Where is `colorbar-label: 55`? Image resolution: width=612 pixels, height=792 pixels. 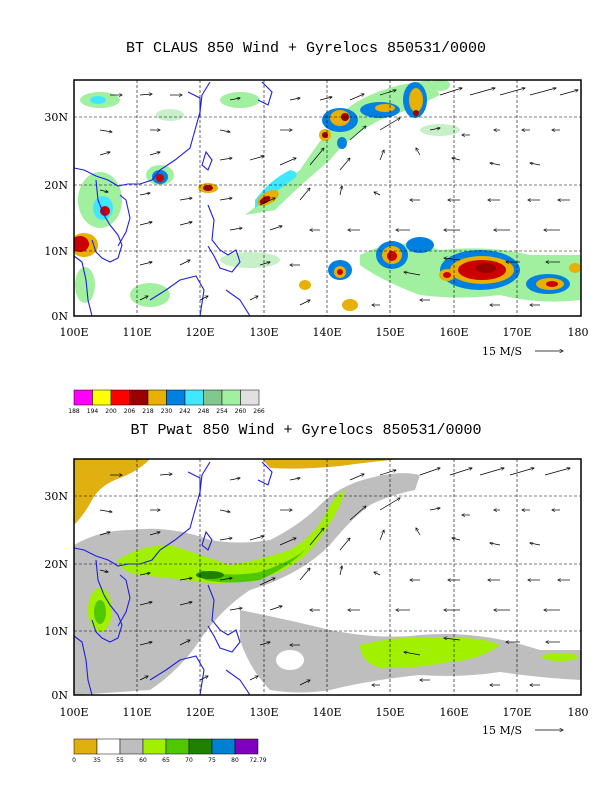 colorbar-label: 55 is located at coordinates (120, 760).